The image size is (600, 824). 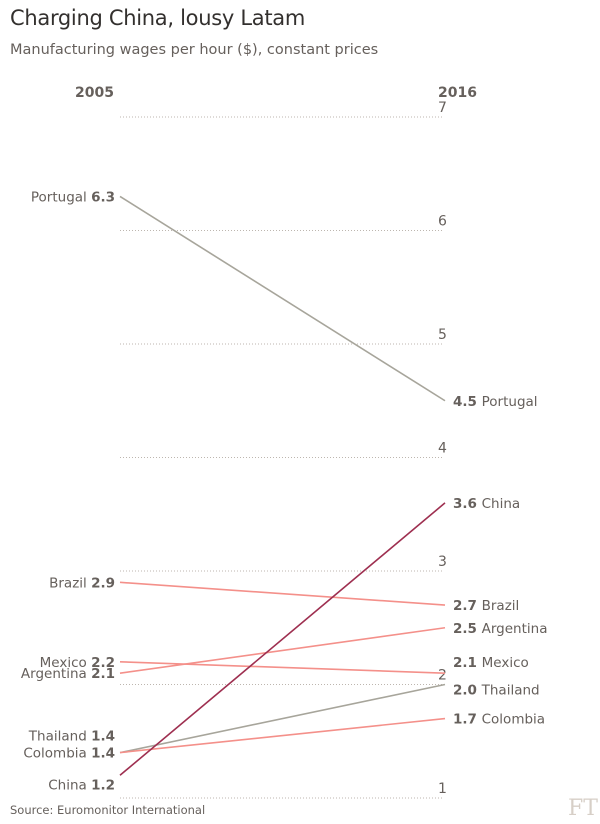 What do you see at coordinates (108, 810) in the screenshot?
I see `source-note: Source: Euromonitor International` at bounding box center [108, 810].